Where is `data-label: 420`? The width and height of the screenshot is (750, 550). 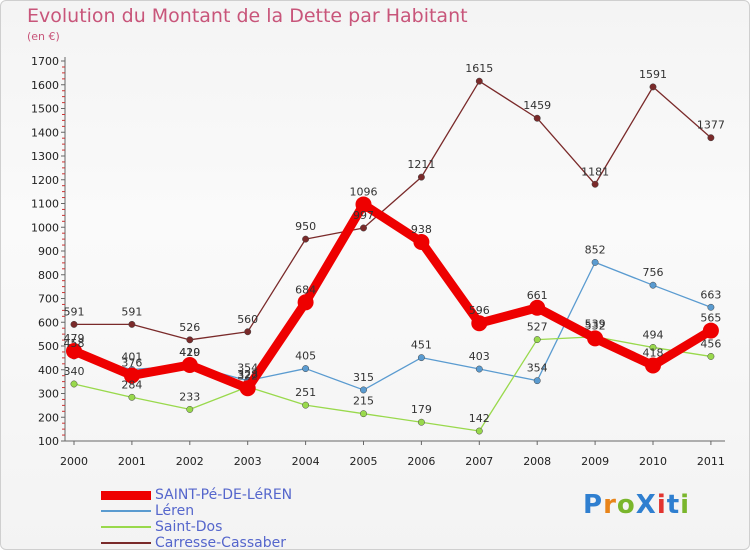
data-label: 420 is located at coordinates (189, 352).